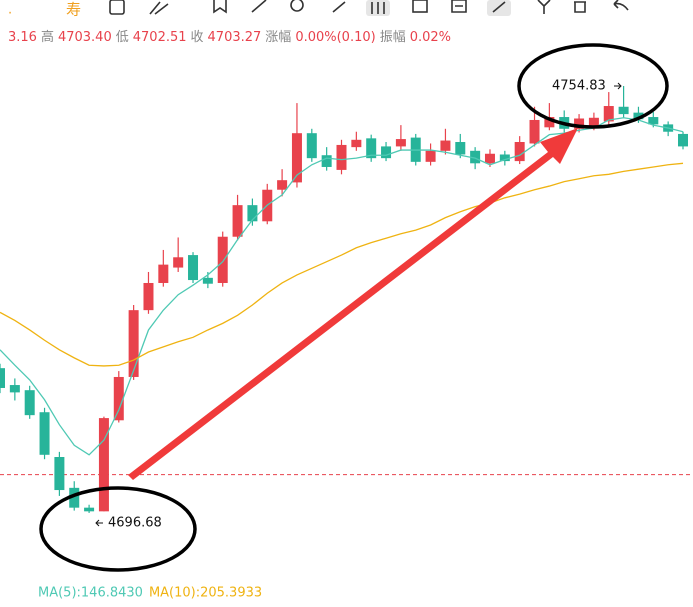 The image size is (693, 607). I want to click on high-arrow, so click(618, 86).